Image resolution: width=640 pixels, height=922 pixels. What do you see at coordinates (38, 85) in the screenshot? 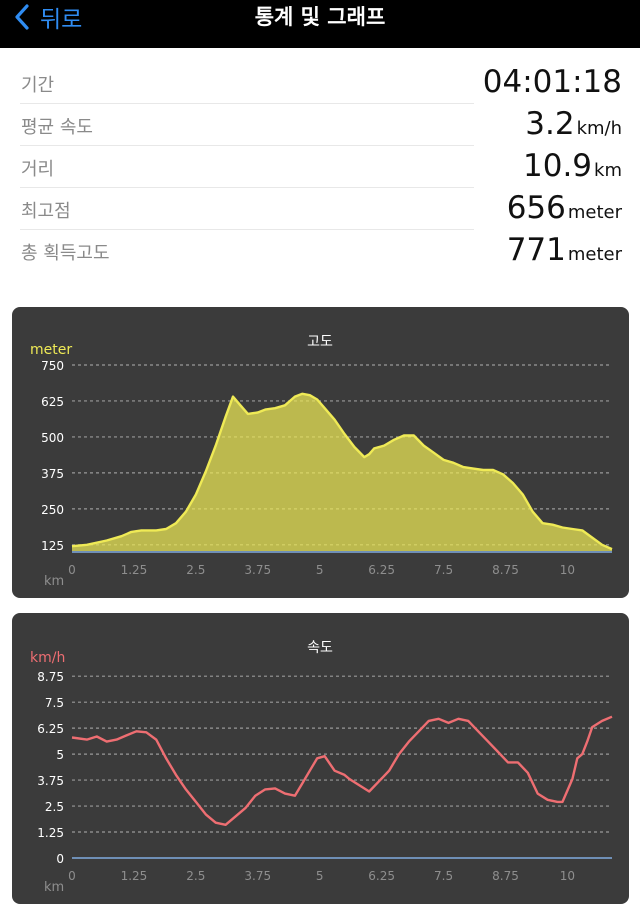
I see `stat-label: 기간` at bounding box center [38, 85].